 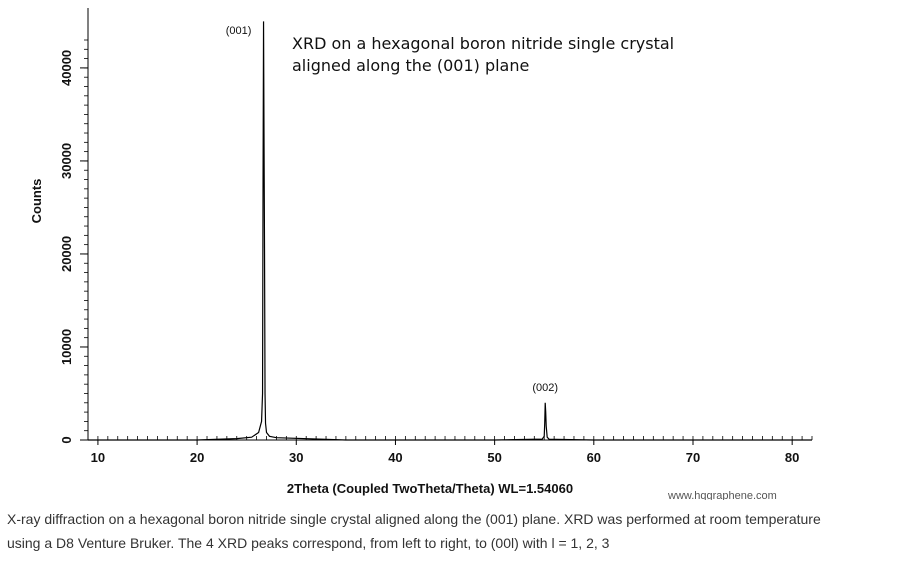 I want to click on x-tick-label: 20, so click(x=197, y=457).